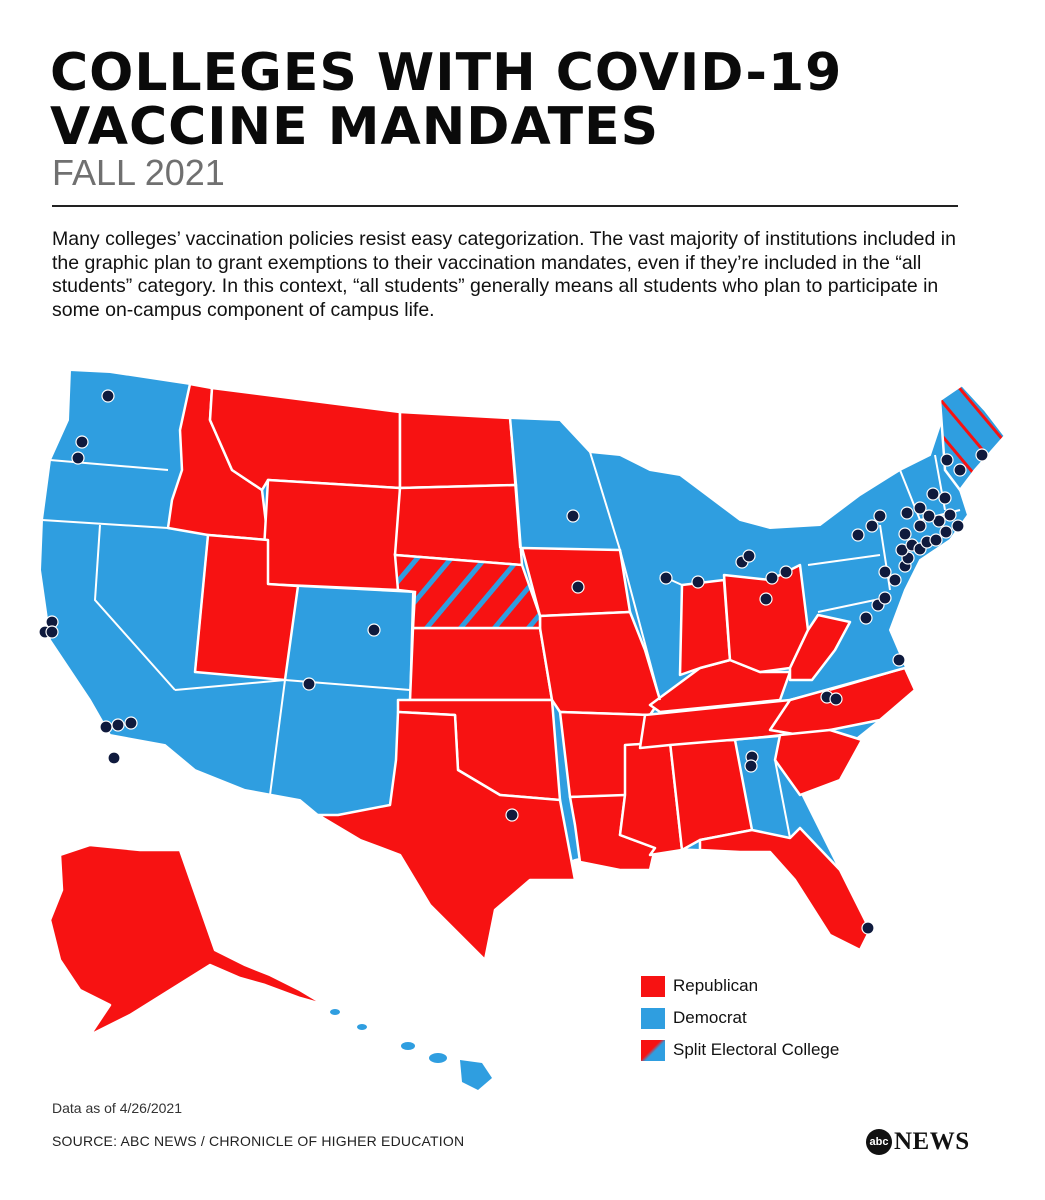 The height and width of the screenshot is (1200, 1045). Describe the element at coordinates (705, 627) in the screenshot. I see `state-indiana` at that location.